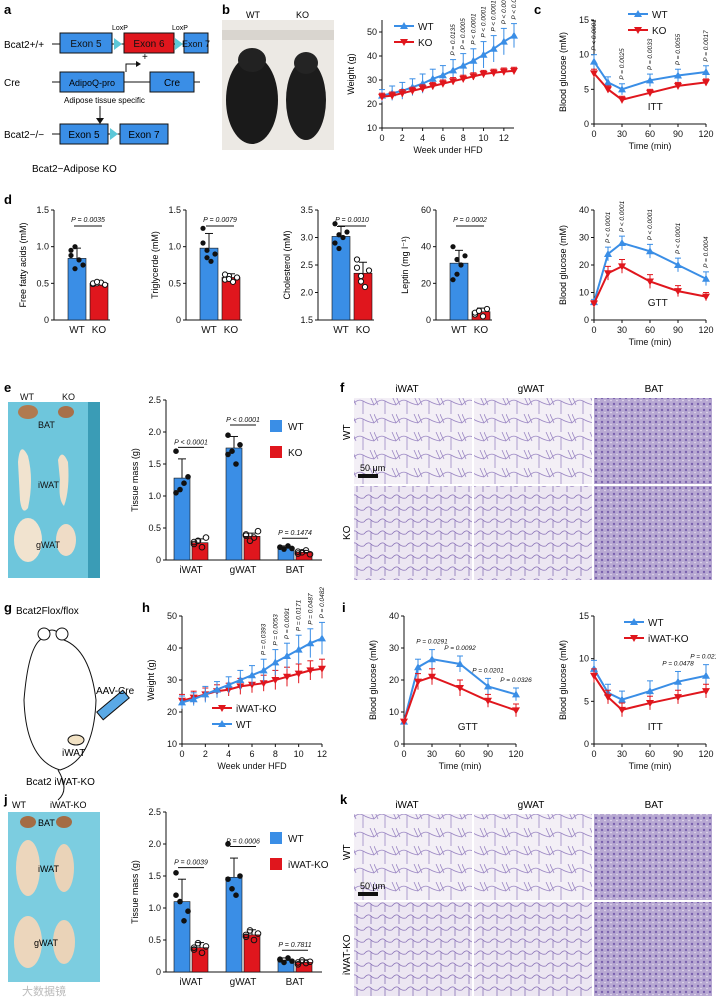 Image resolution: width=716 pixels, height=999 pixels. What do you see at coordinates (344, 799) in the screenshot?
I see `panel-letter-k: k` at bounding box center [344, 799].